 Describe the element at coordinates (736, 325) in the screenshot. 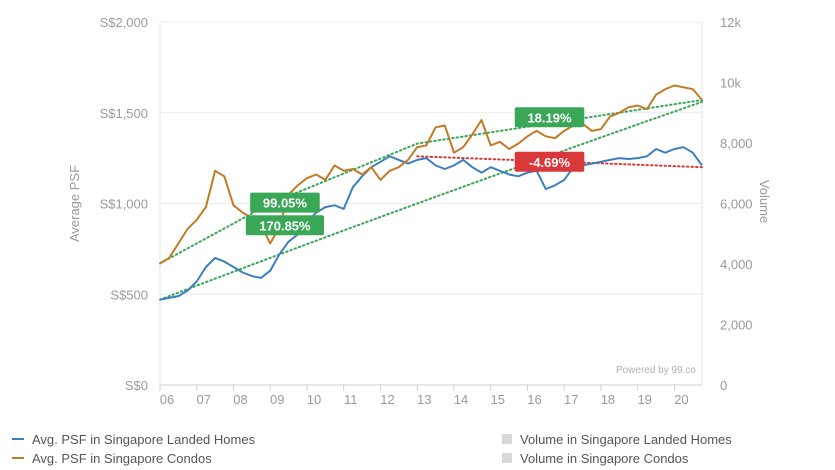

I see `y-right-tick-label: 2,000` at that location.